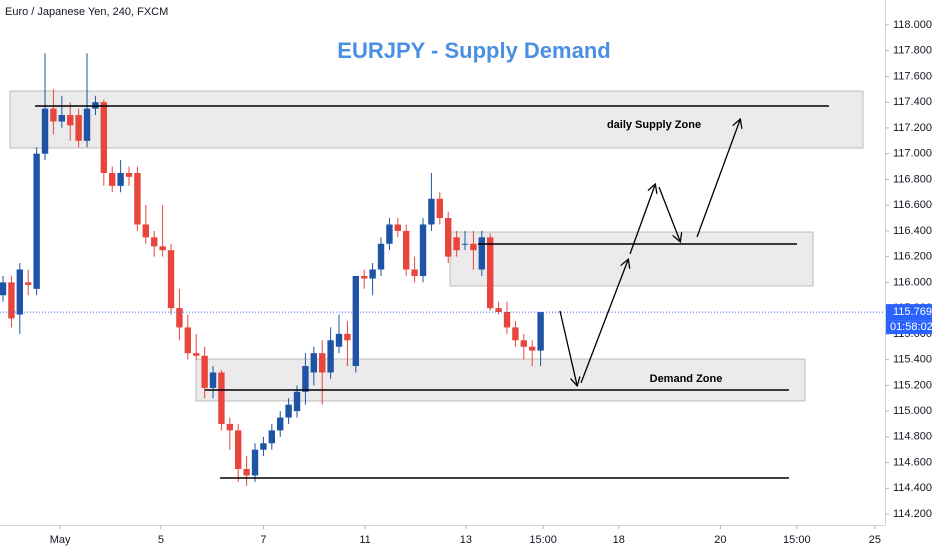 The height and width of the screenshot is (550, 932). What do you see at coordinates (912, 128) in the screenshot?
I see `y-tick-label: 117.200` at bounding box center [912, 128].